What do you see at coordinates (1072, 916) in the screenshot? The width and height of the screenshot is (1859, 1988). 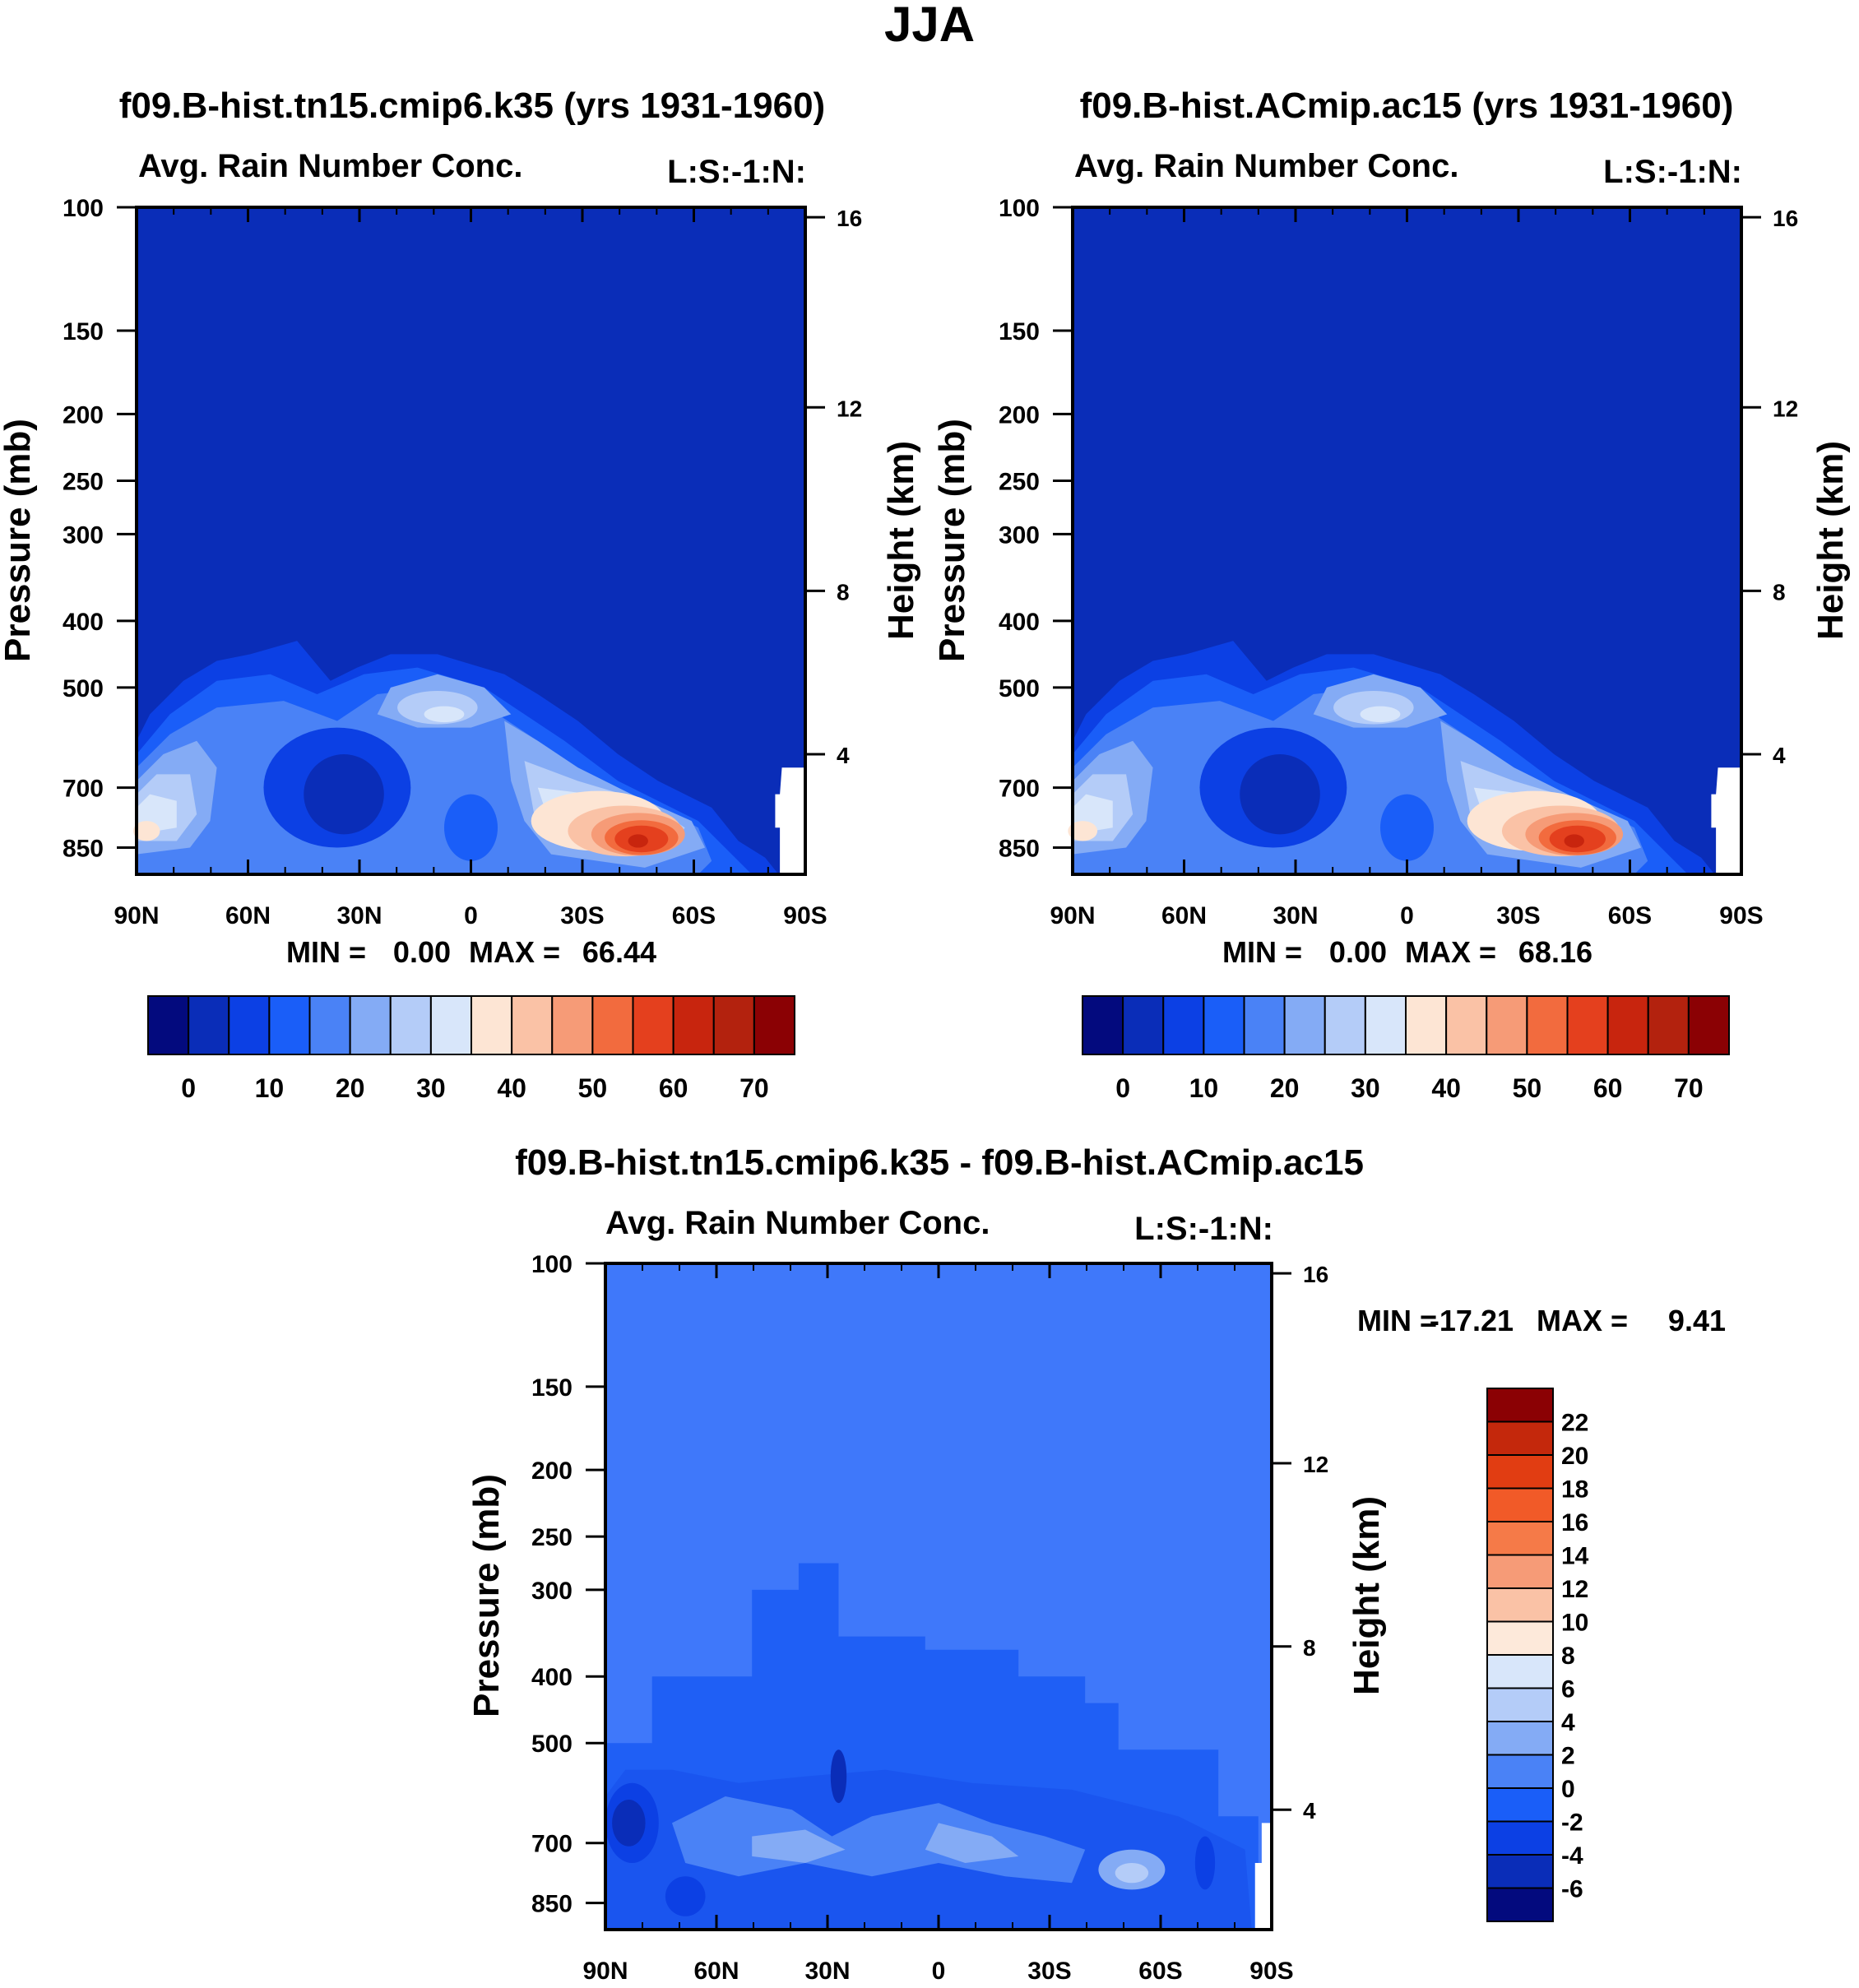 I see `x-tick-label: 90N` at bounding box center [1072, 916].